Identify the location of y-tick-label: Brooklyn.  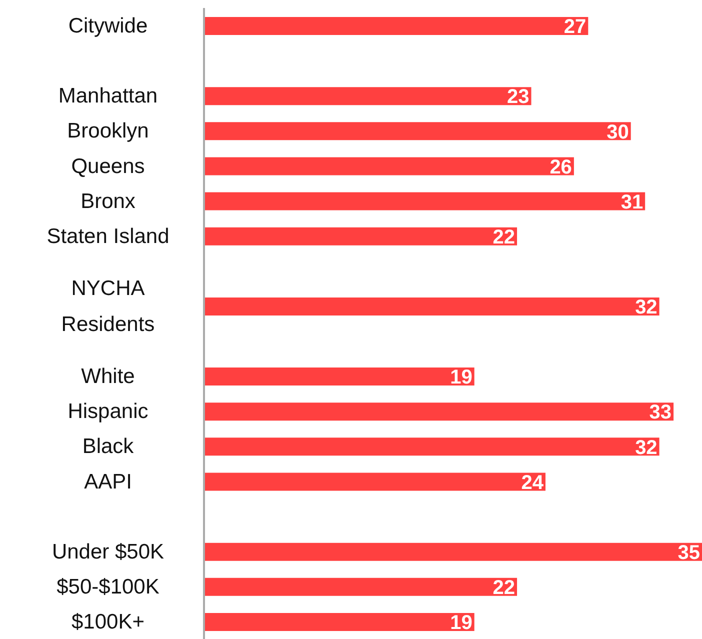
(108, 130).